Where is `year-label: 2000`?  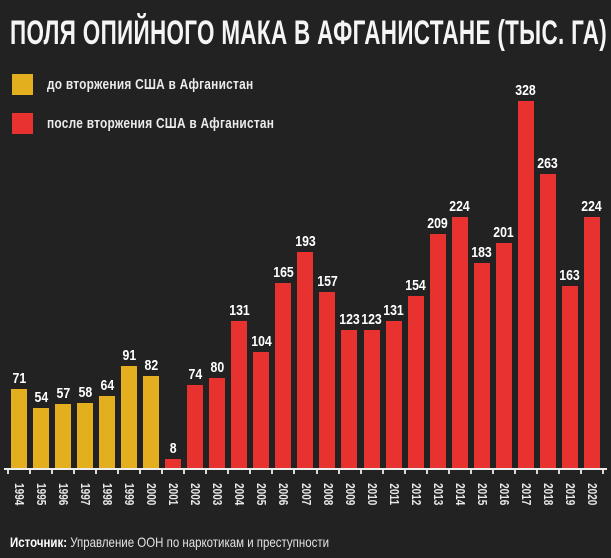
year-label: 2000 is located at coordinates (151, 494).